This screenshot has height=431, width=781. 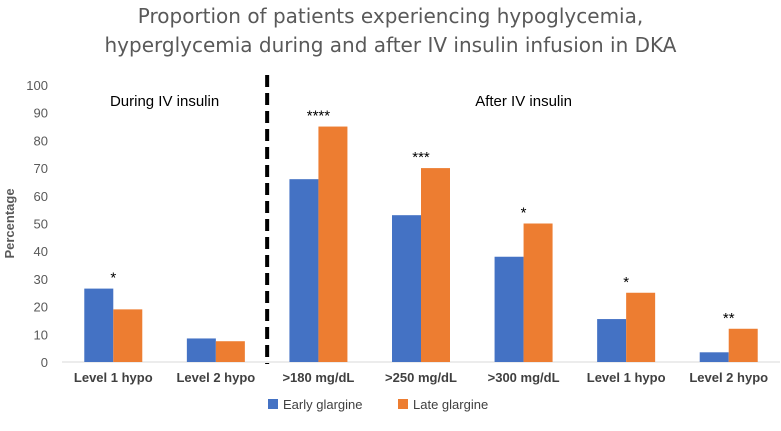 I want to click on x-tick-label: >250 mg/dL, so click(x=421, y=377).